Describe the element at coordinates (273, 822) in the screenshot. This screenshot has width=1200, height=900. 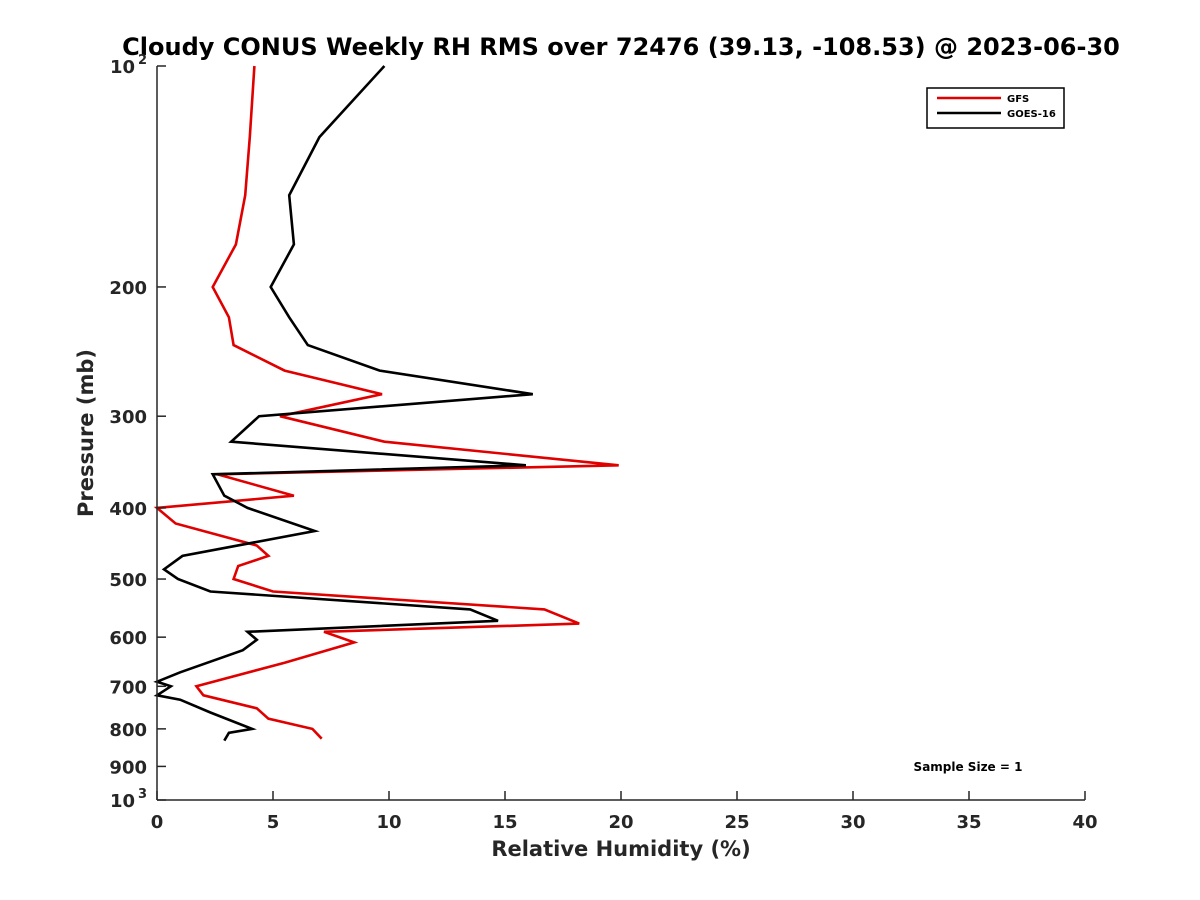
I see `x-tick-label: 5` at that location.